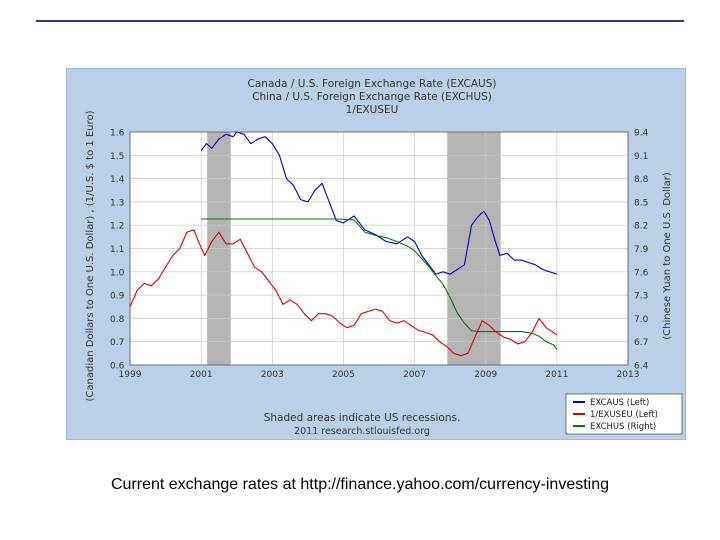 This screenshot has height=540, width=720. What do you see at coordinates (641, 297) in the screenshot?
I see `y-right-tick-label: 7.3` at bounding box center [641, 297].